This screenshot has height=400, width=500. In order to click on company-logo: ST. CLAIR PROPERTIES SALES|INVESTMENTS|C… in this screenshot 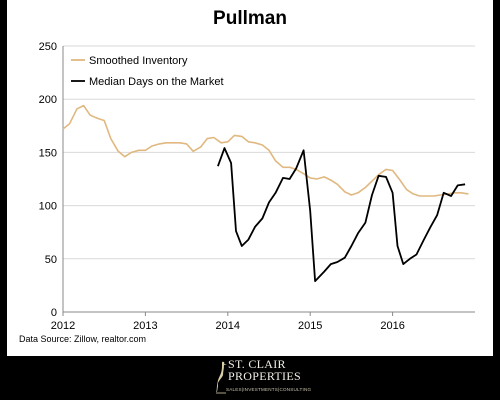, I will do `click(269, 378)`.